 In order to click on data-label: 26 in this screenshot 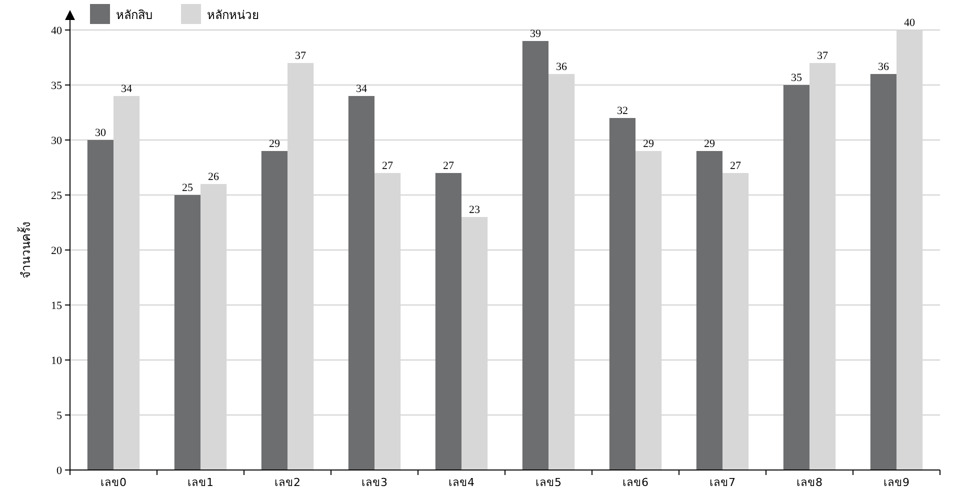, I will do `click(214, 177)`.